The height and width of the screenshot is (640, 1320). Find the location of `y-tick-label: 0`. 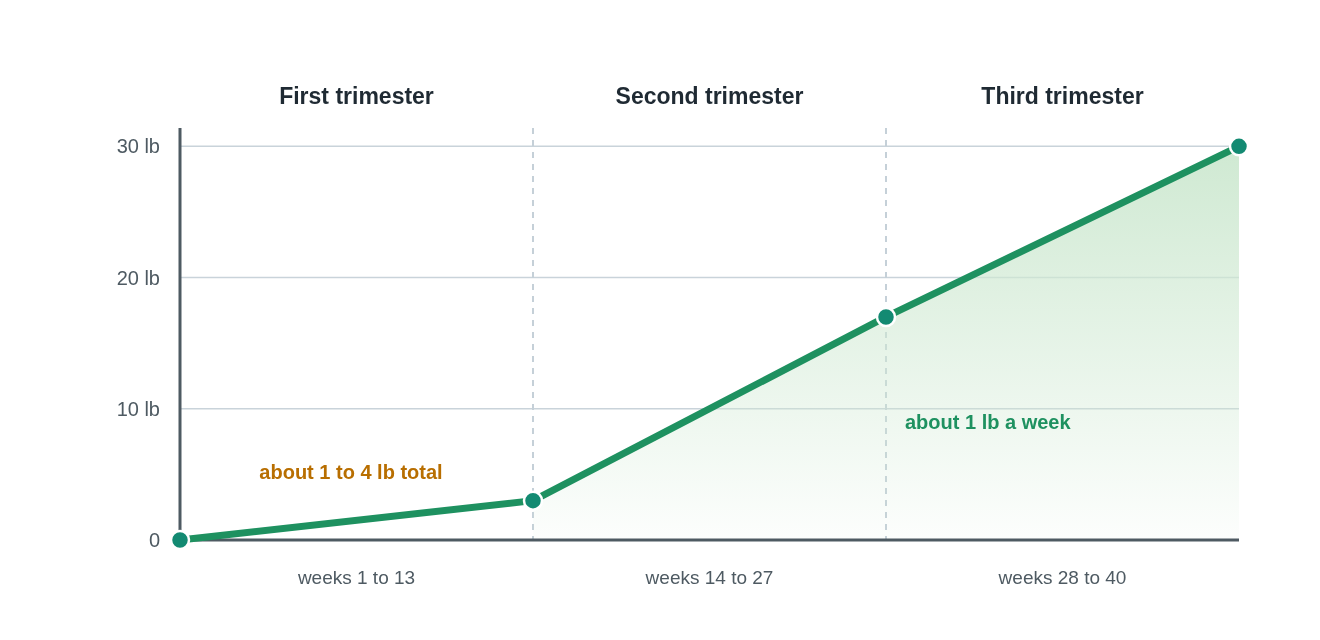

y-tick-label: 0 is located at coordinates (154, 540).